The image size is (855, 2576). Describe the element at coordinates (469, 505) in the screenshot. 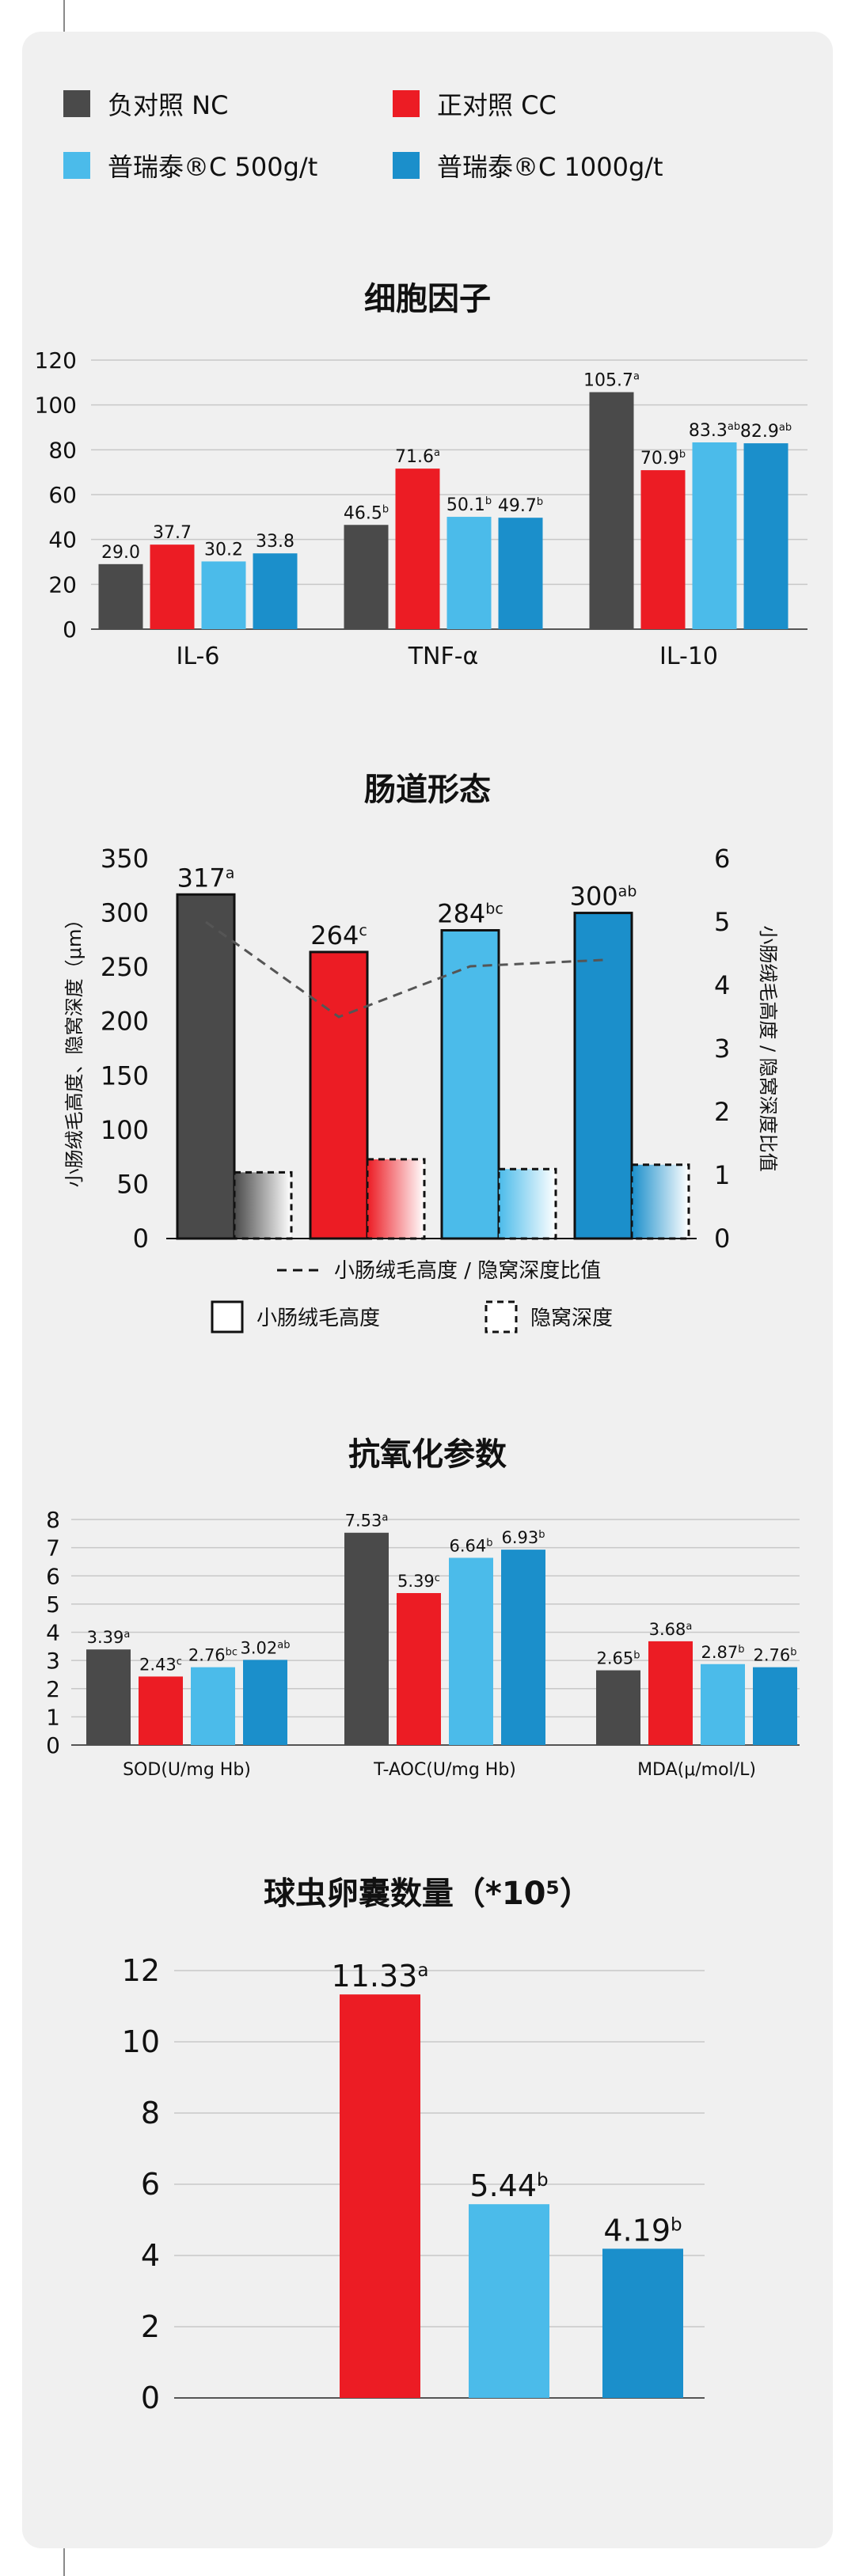

I see `data-label: 50.1b` at that location.